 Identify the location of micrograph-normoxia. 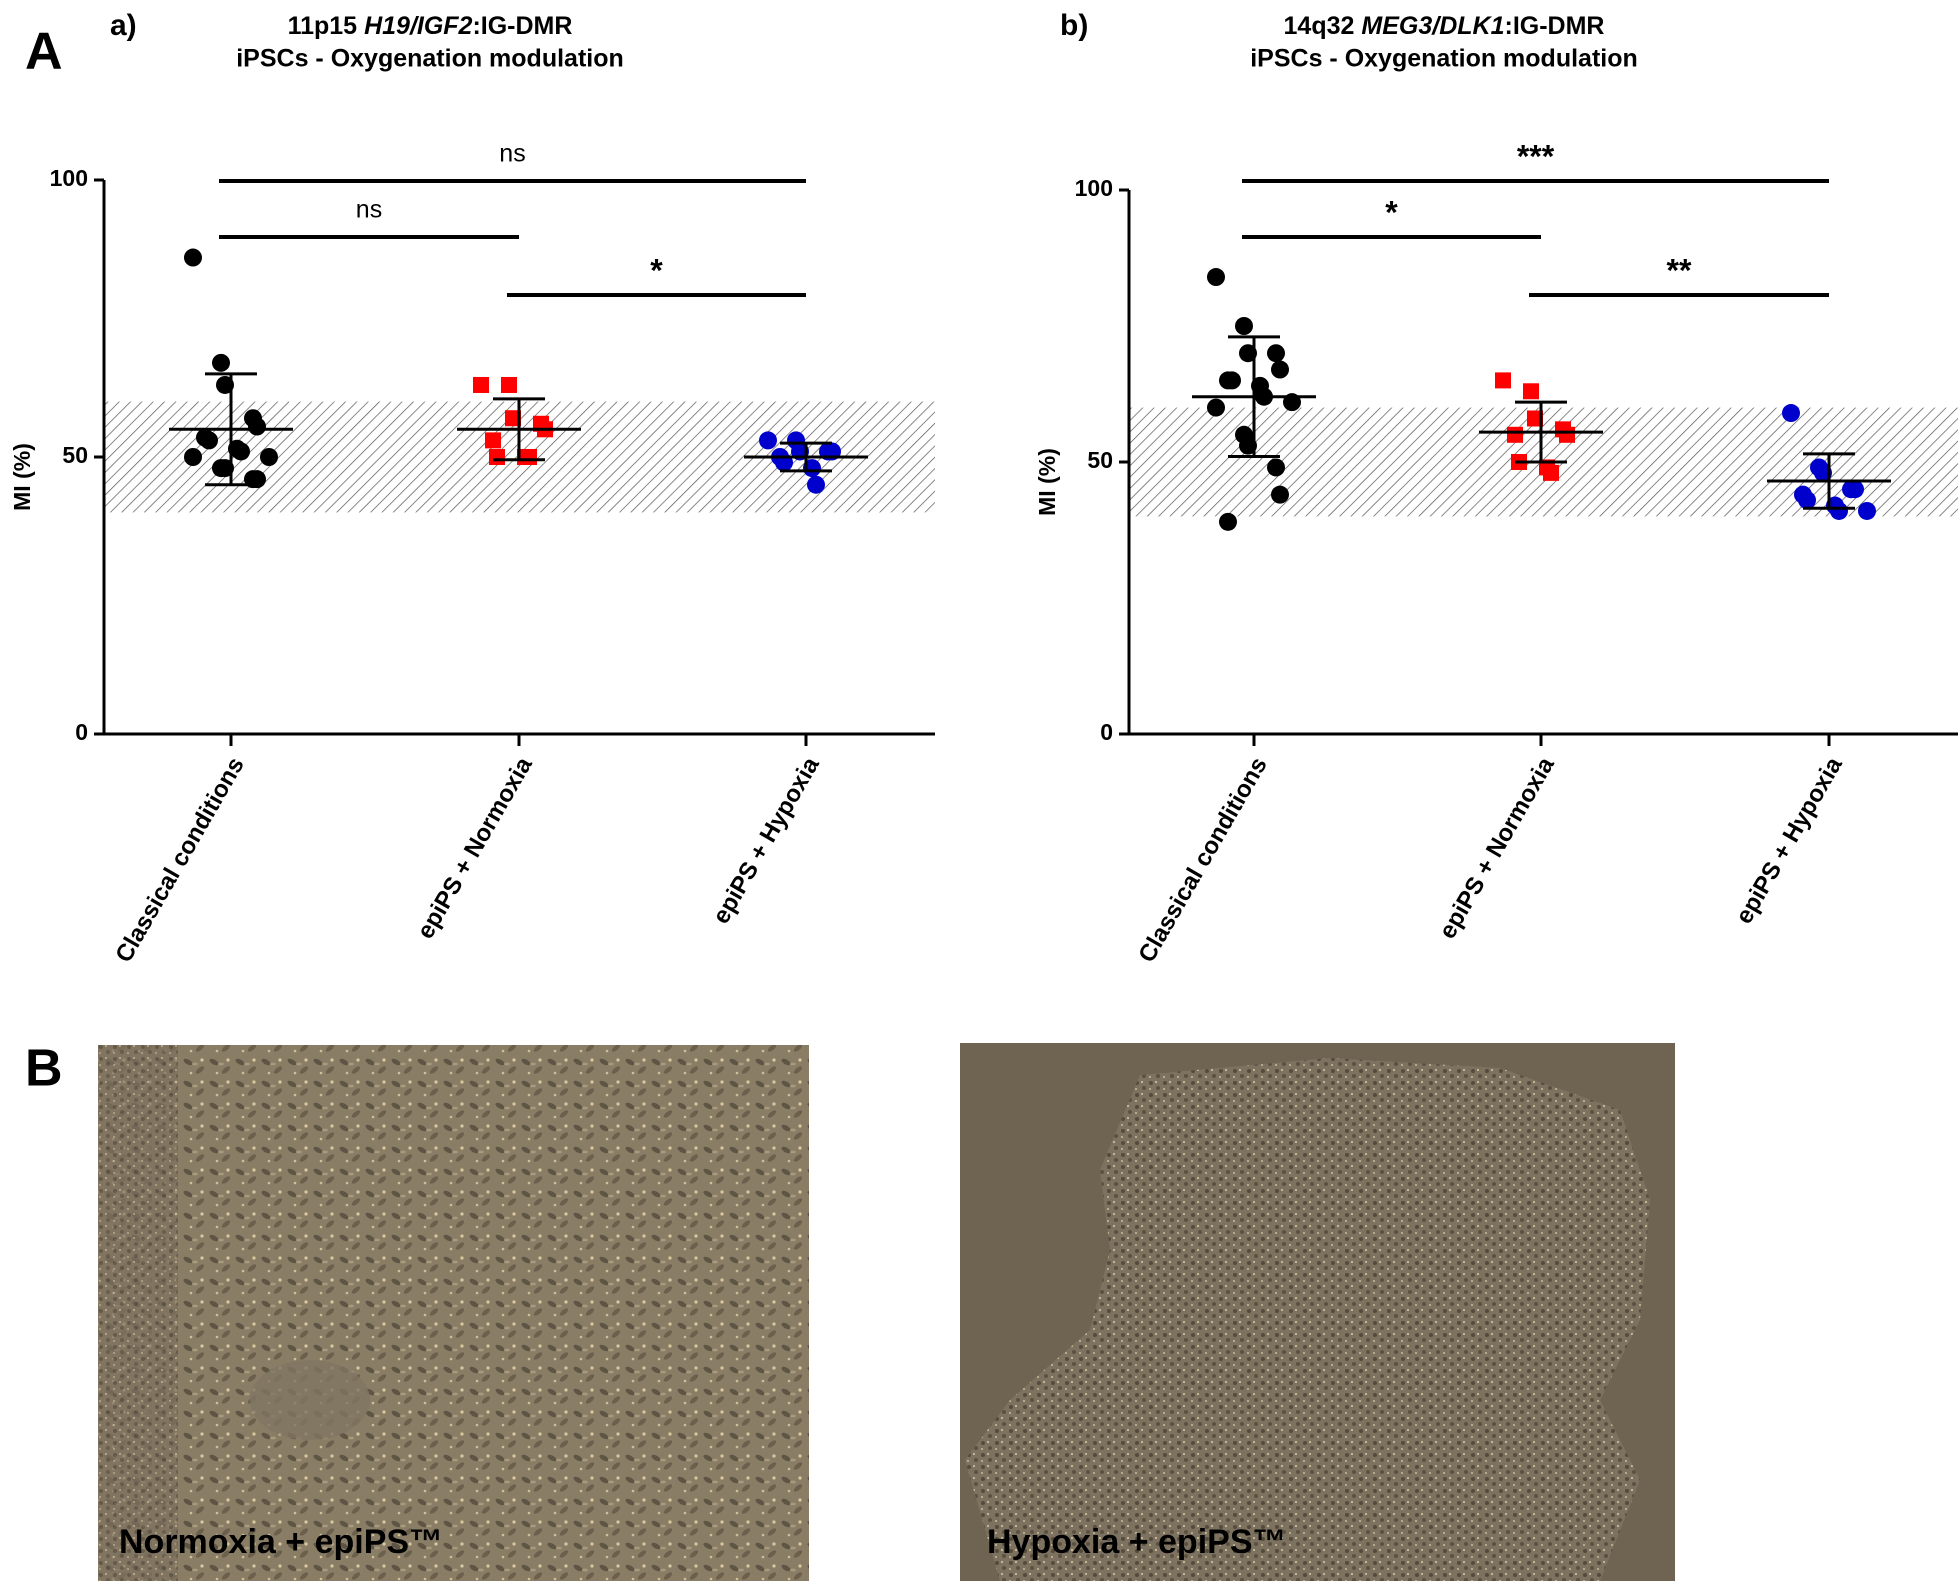
(453, 1313).